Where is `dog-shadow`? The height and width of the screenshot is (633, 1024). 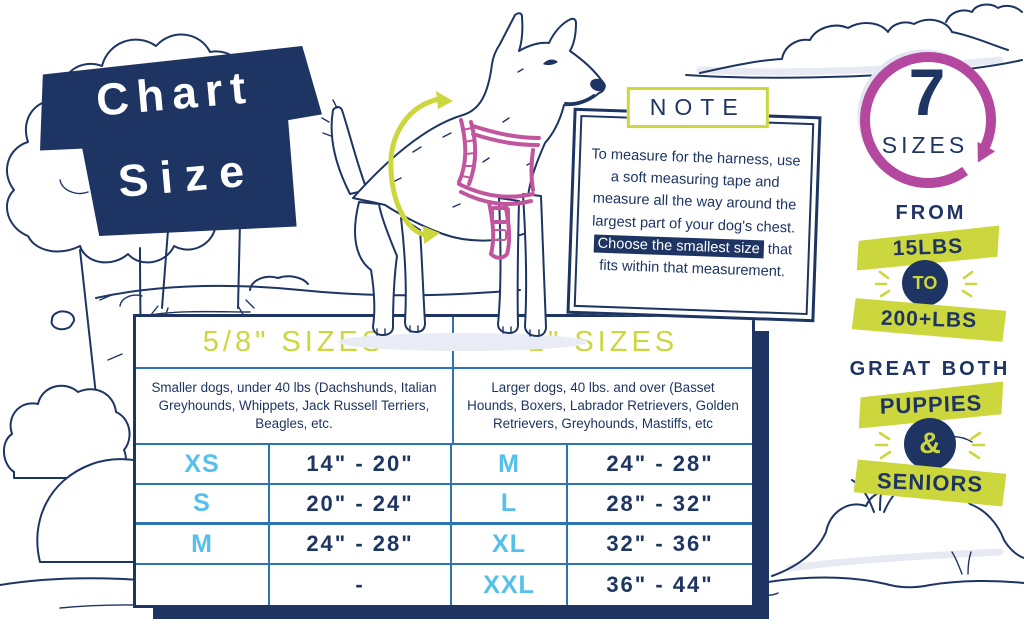
dog-shadow is located at coordinates (463, 342).